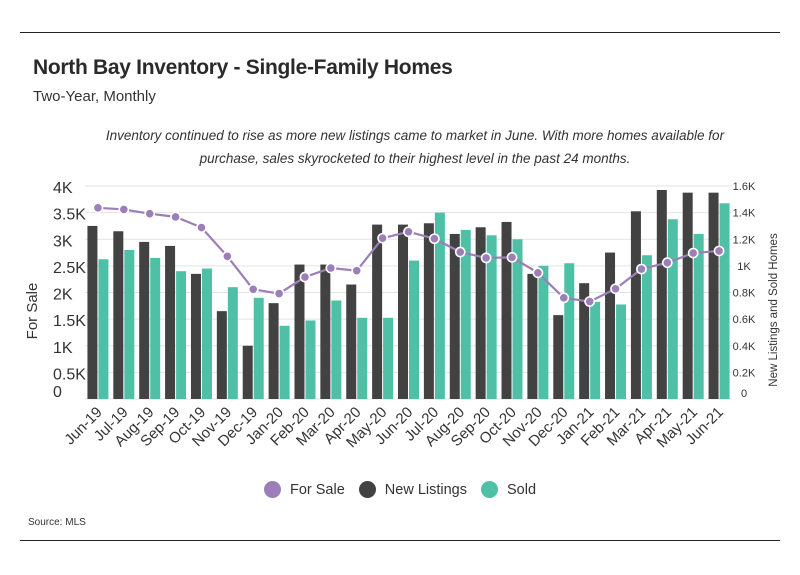  Describe the element at coordinates (744, 267) in the screenshot. I see `right-tick-label: 1K` at that location.